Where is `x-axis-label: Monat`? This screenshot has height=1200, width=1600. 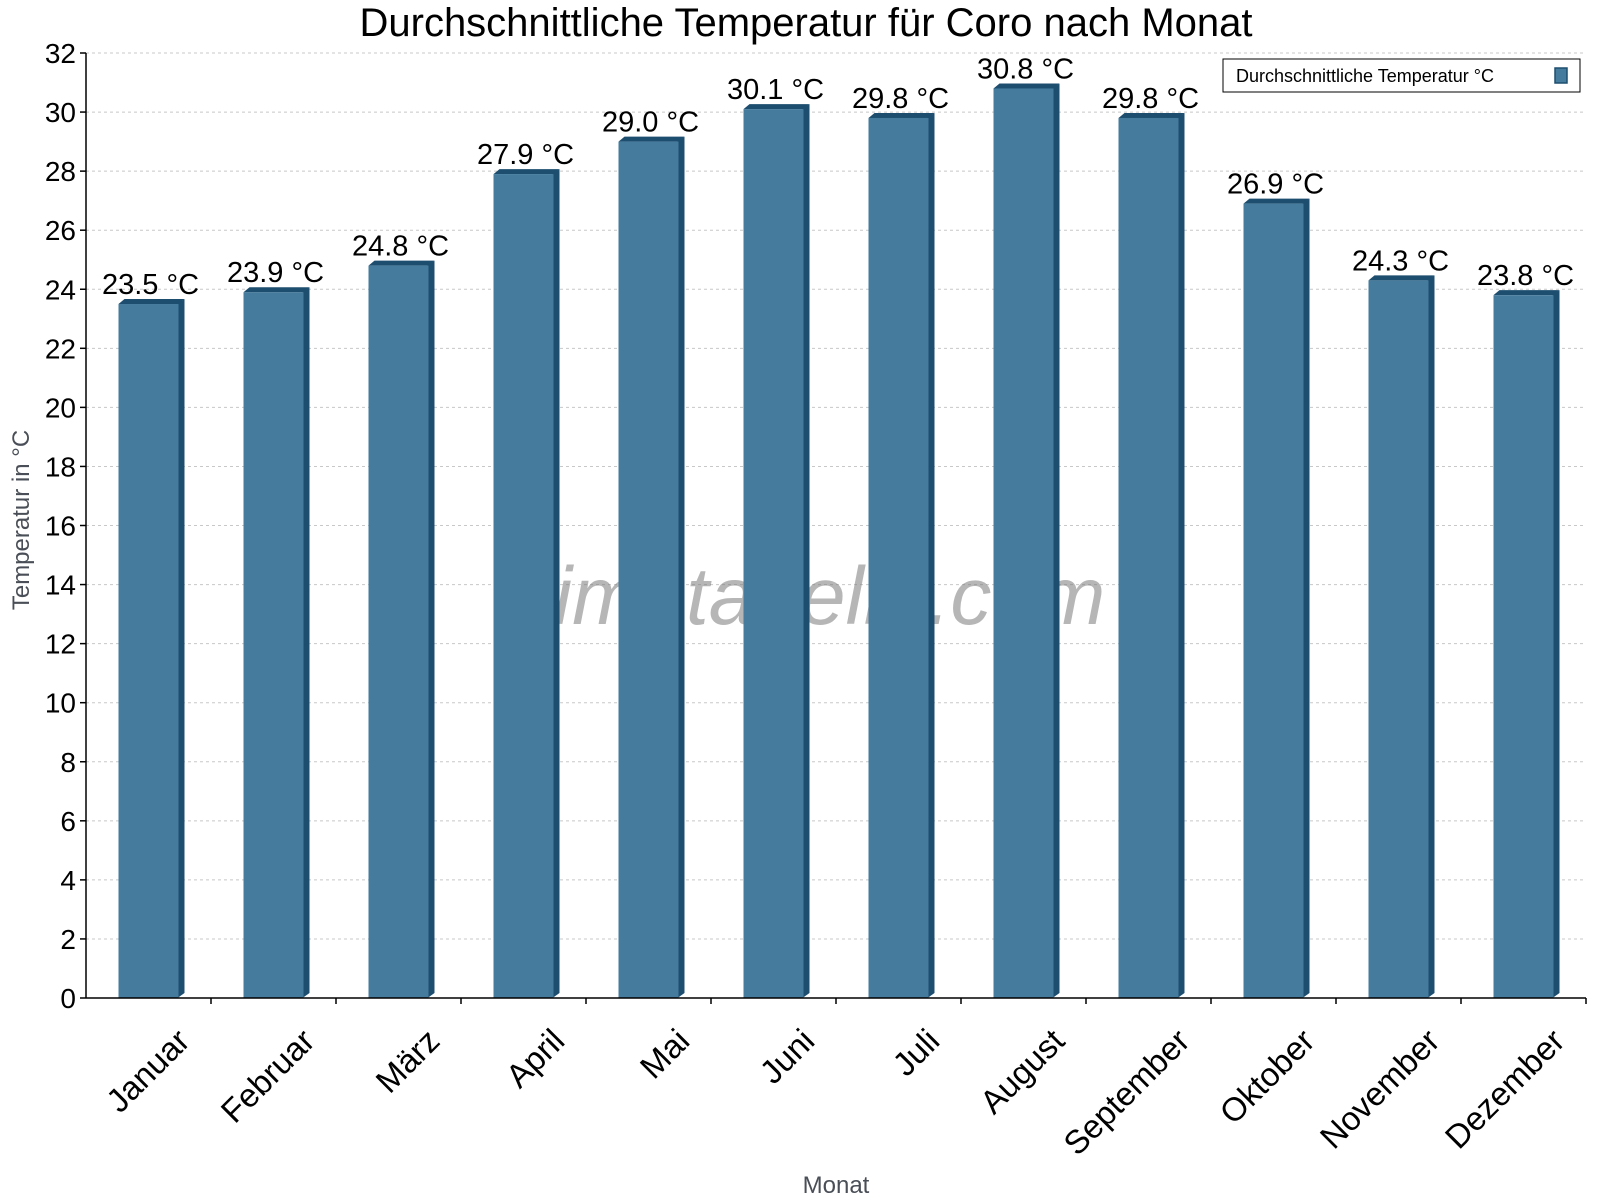
x-axis-label: Monat is located at coordinates (836, 1185).